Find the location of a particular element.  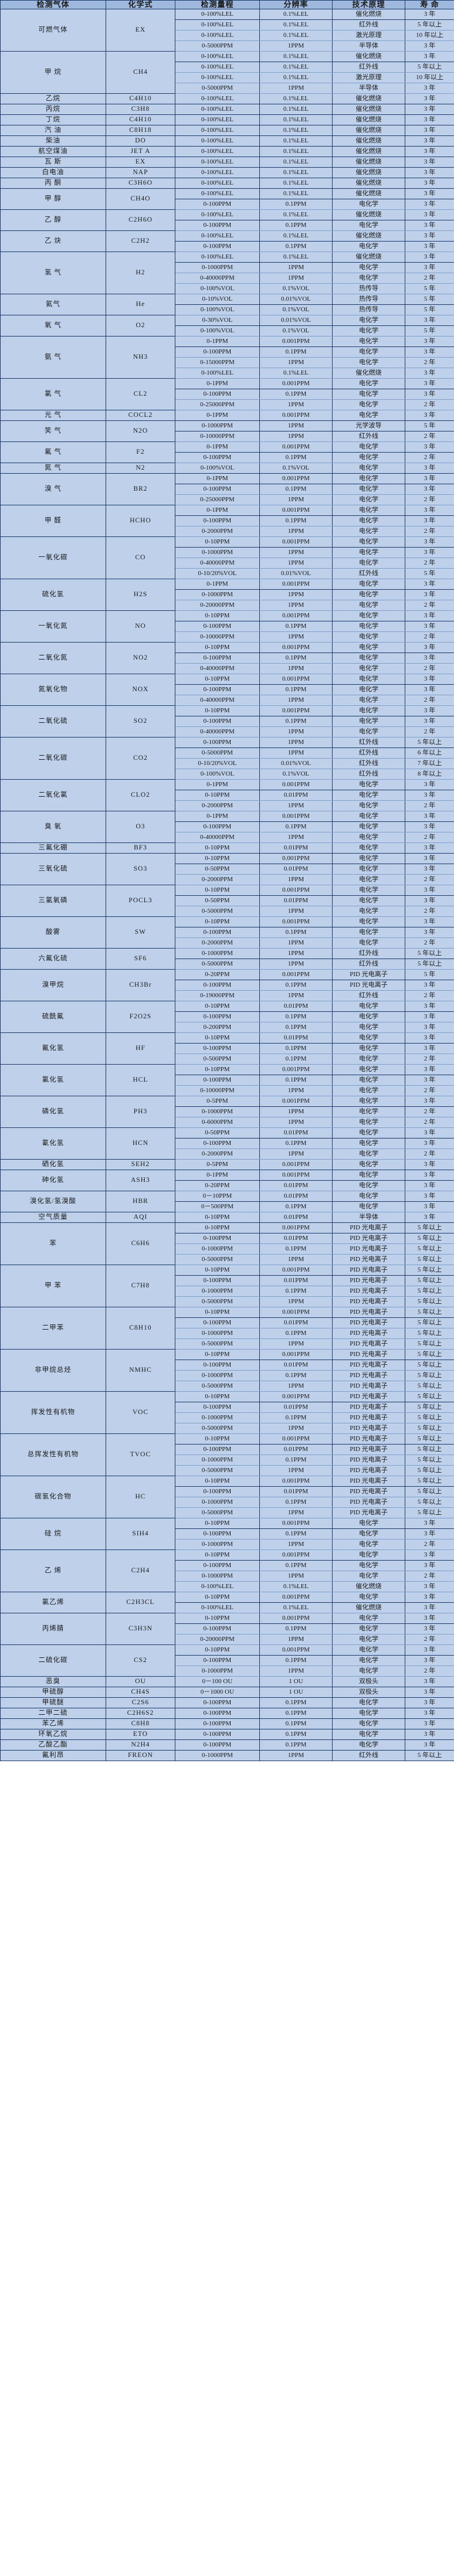

cell-resolution: 0.001PPM is located at coordinates (296, 921).